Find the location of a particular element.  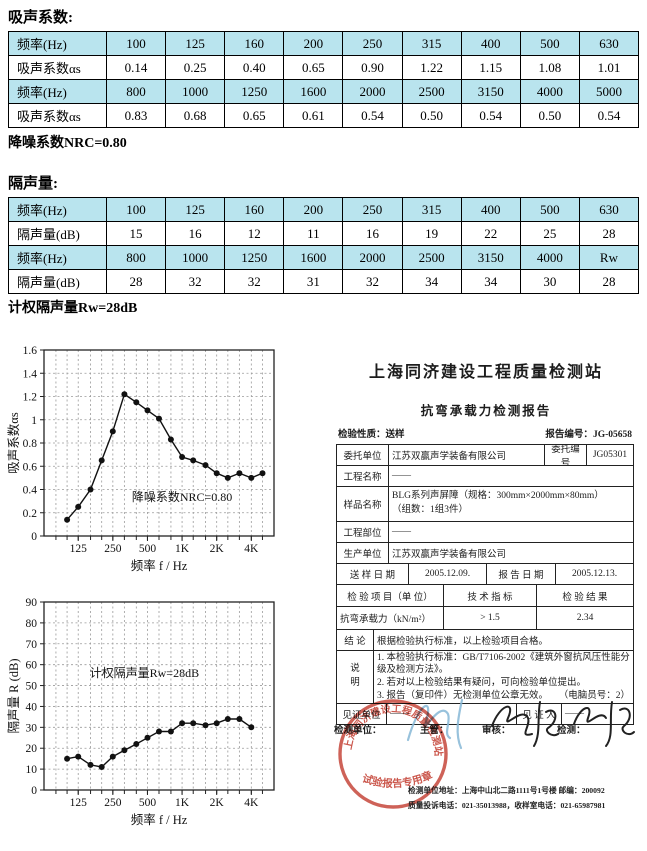

y-tick-label: 70 is located at coordinates (32, 645).